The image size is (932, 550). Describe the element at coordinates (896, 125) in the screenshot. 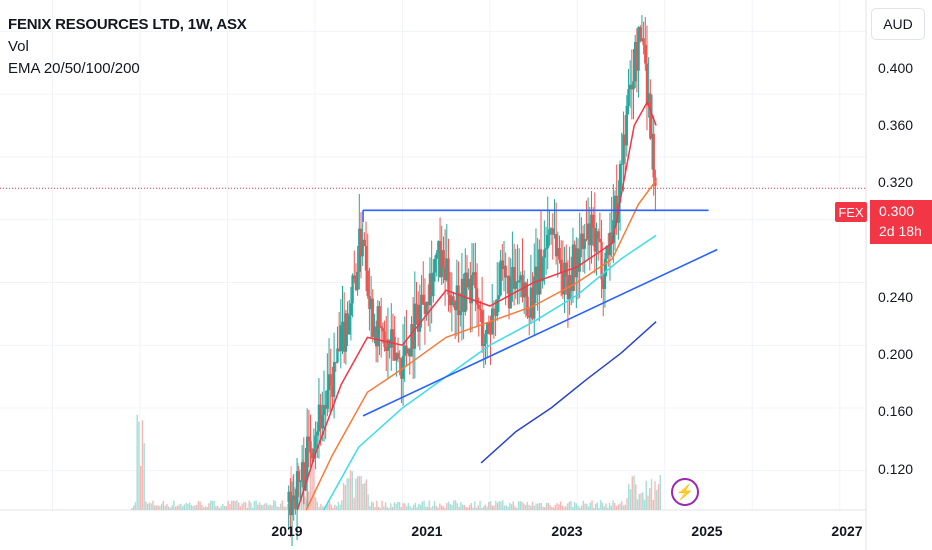

I see `y-tick-label: 0.360` at that location.